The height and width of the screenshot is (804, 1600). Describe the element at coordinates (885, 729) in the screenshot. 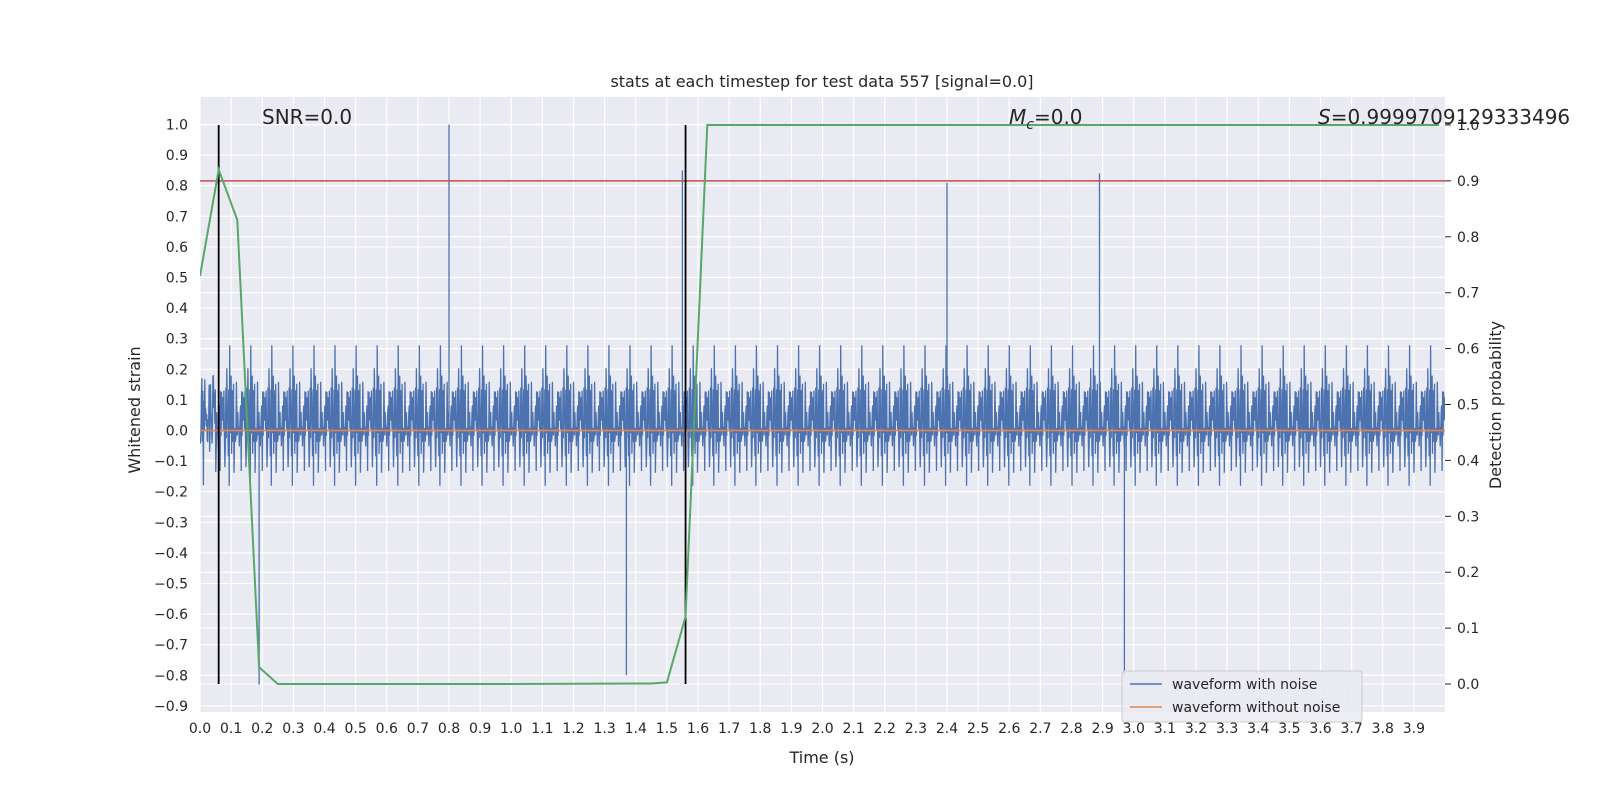

I see `x-tick-label: 2.2` at that location.